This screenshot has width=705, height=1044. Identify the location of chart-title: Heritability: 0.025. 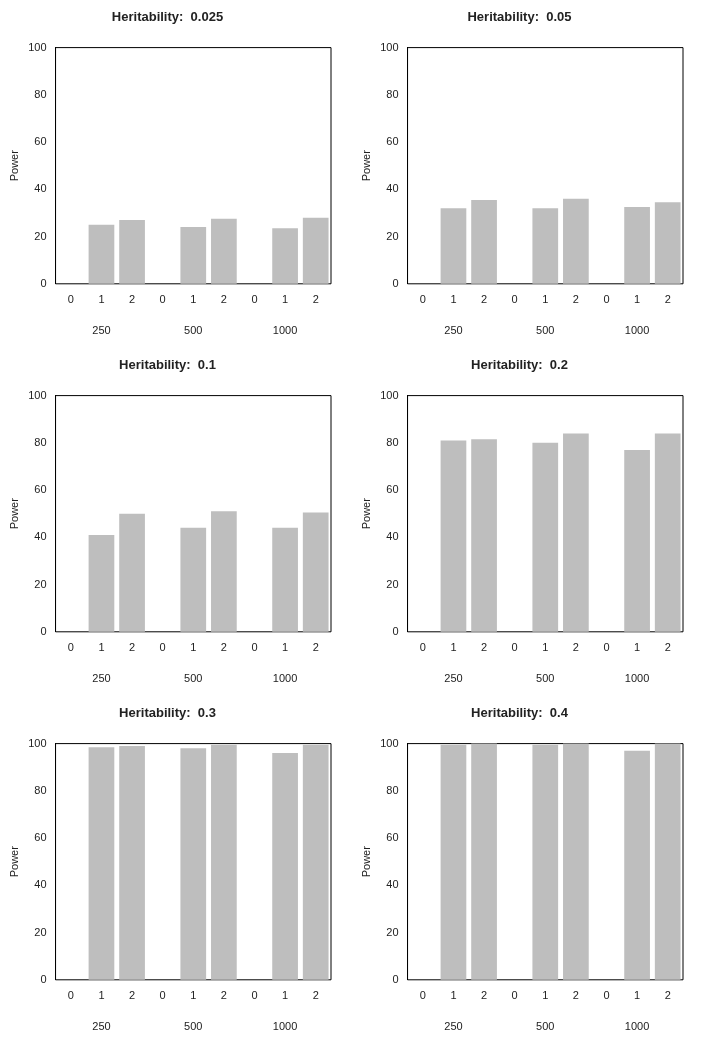
(167, 17).